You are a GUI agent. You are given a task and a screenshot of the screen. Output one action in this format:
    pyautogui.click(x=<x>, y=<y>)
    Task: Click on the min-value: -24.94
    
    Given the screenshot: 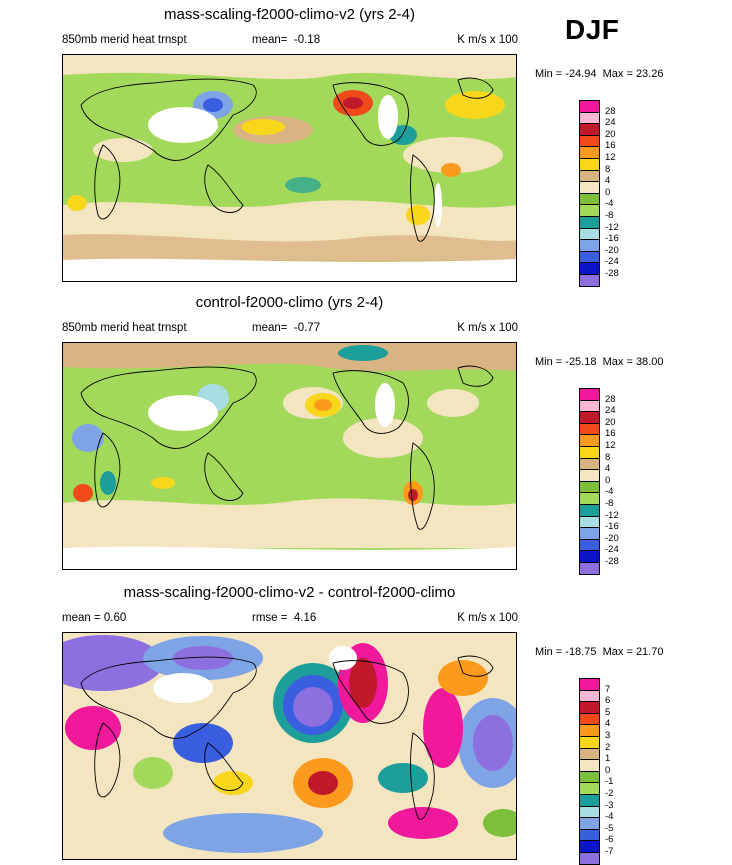 What is the action you would take?
    pyautogui.click(x=581, y=74)
    